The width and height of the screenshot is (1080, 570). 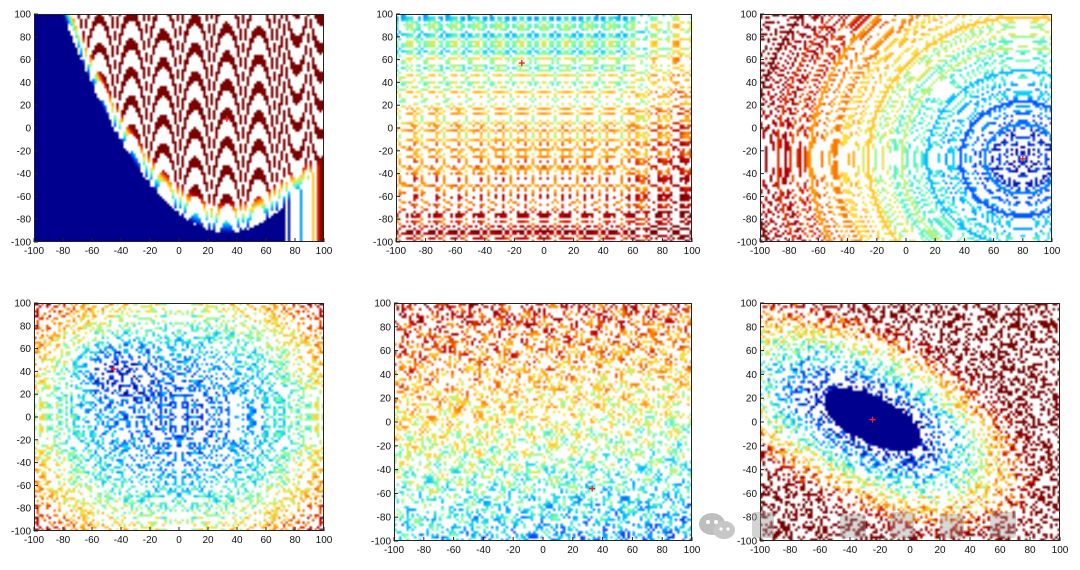 I want to click on x-tick-label: 100, so click(x=692, y=251).